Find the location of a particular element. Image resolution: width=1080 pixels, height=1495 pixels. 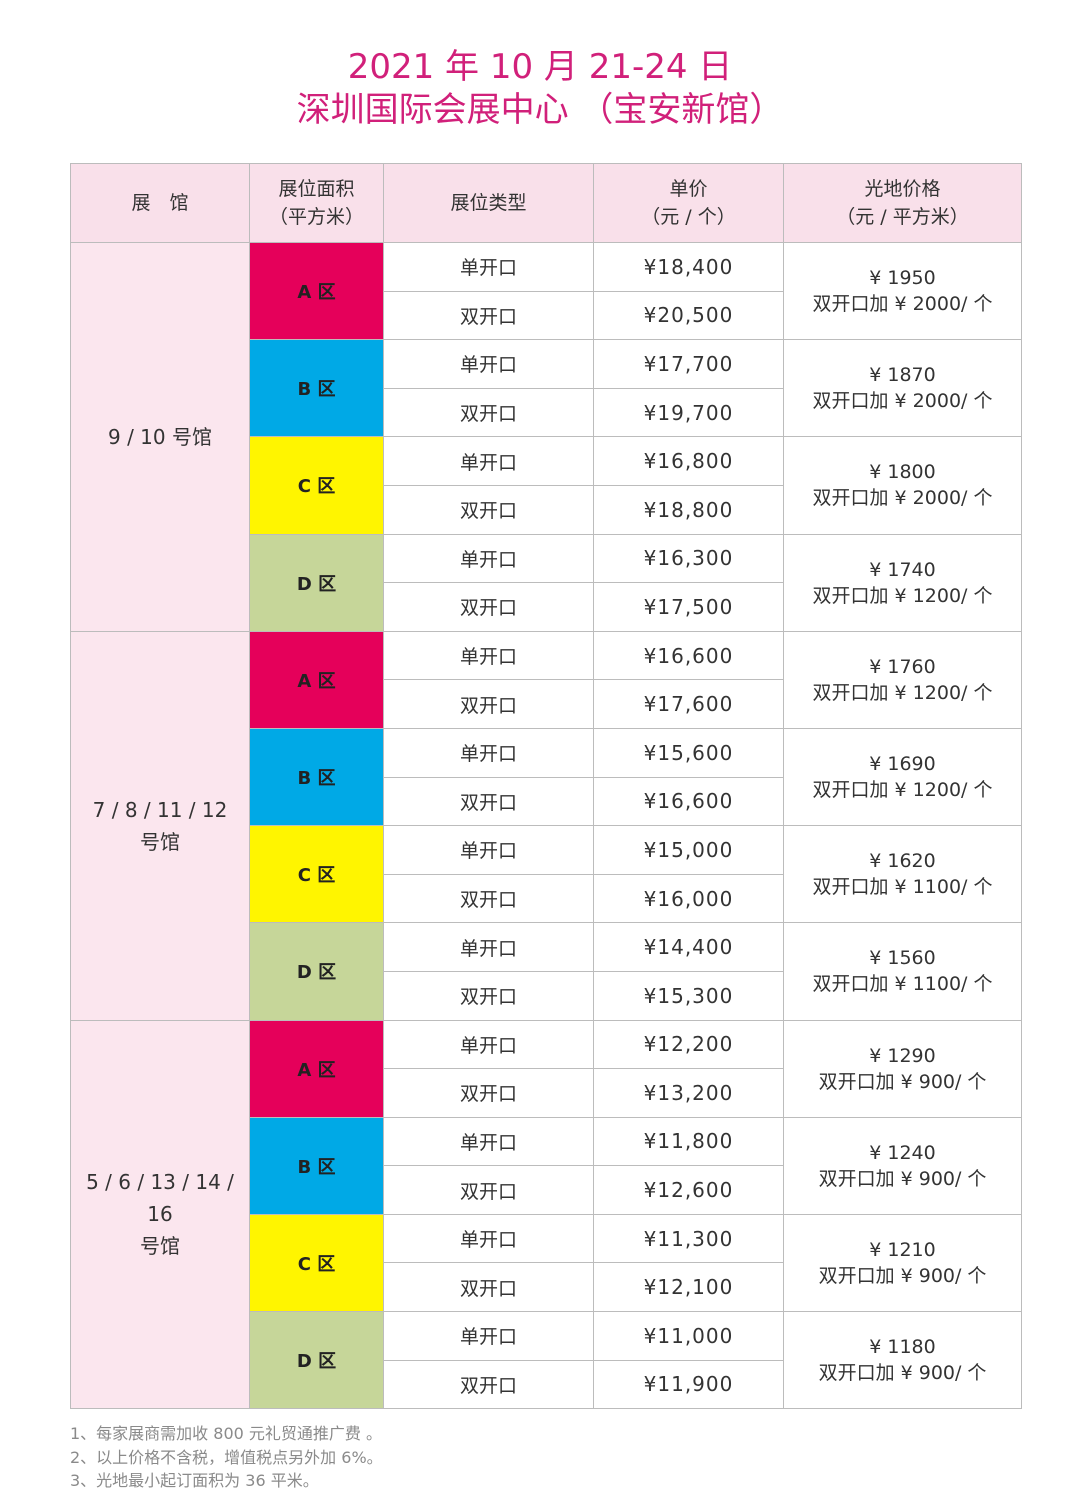

unit-price-cell: ¥18,800 is located at coordinates (688, 509).